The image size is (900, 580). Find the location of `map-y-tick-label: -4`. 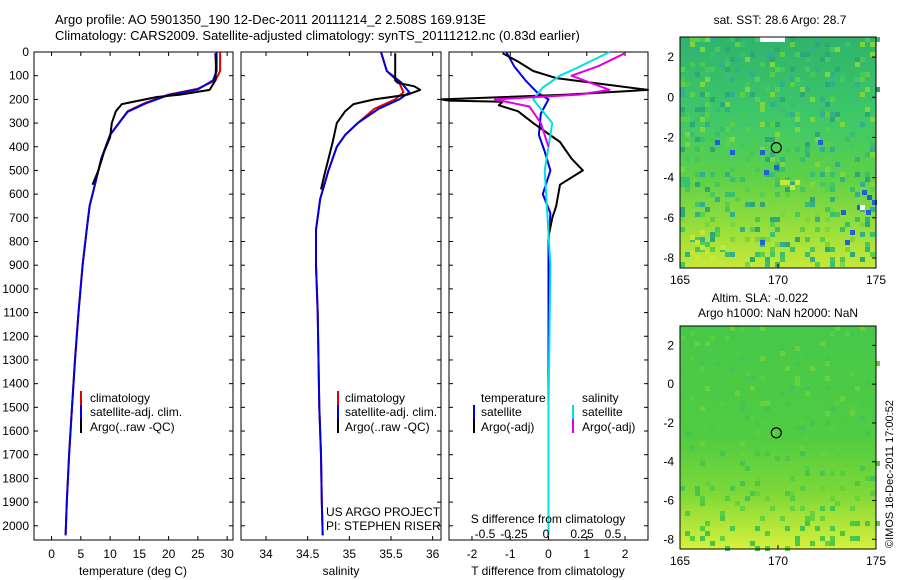

map-y-tick-label: -4 is located at coordinates (668, 178).